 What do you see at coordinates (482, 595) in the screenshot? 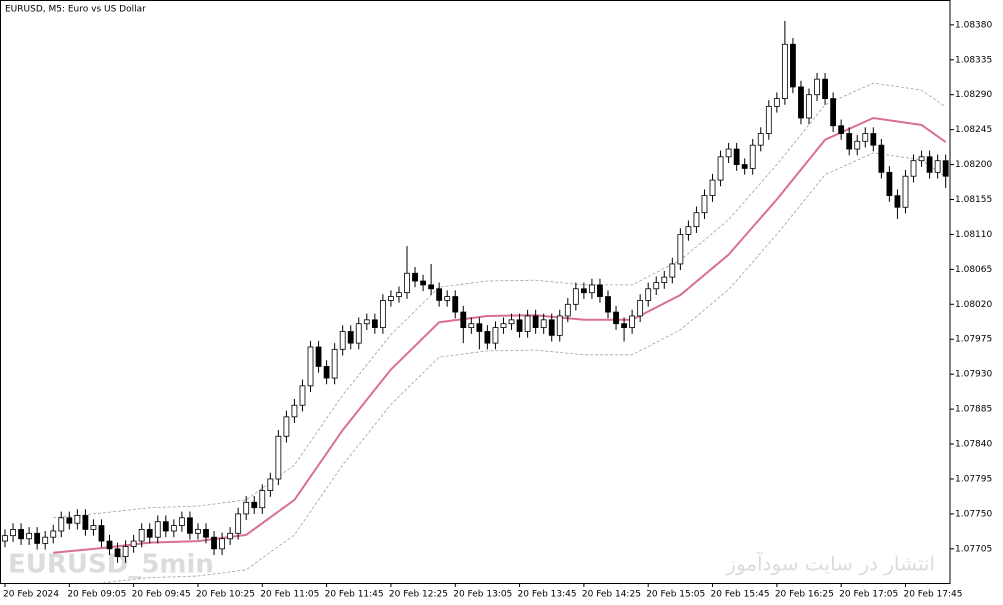
I see `x-tick-label: 20 Feb 13:05` at bounding box center [482, 595].